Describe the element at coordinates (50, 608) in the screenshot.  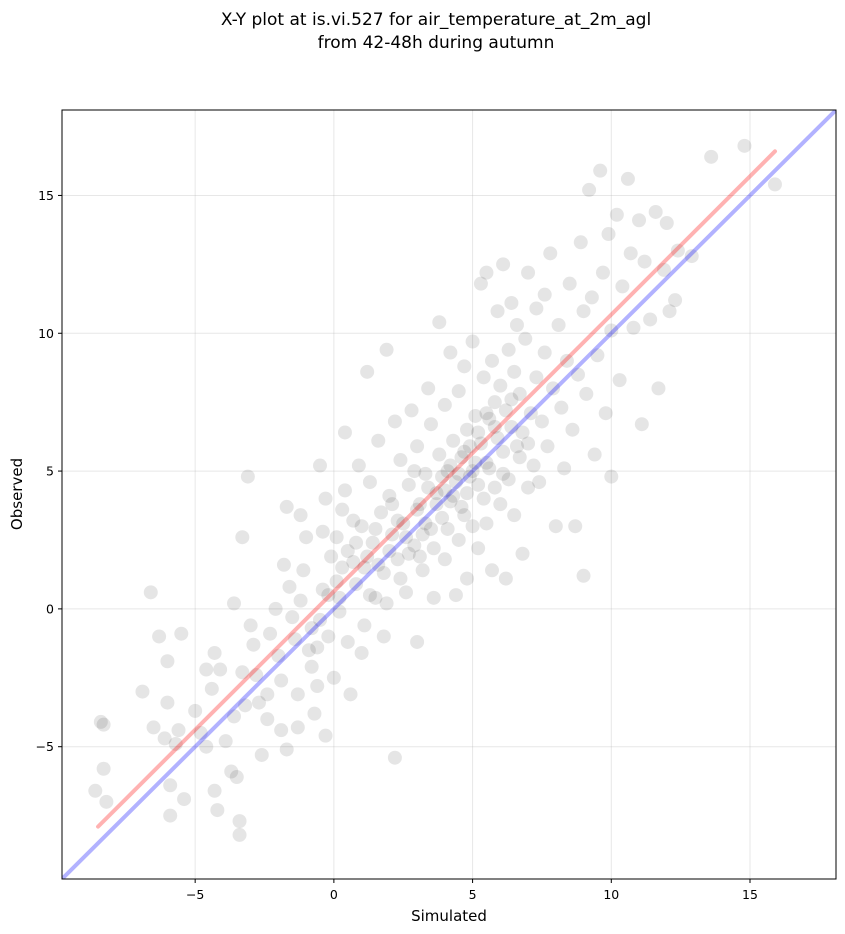
I see `y-tick-label: 0` at that location.